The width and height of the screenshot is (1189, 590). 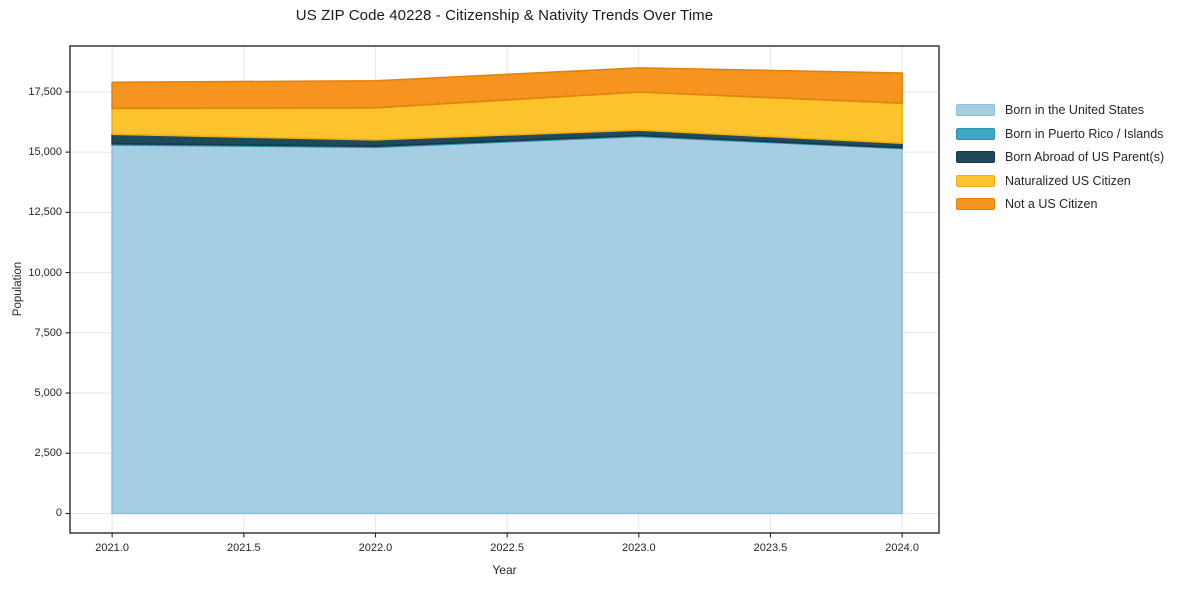 I want to click on legend-label: Naturalized US Citizen, so click(x=1068, y=180).